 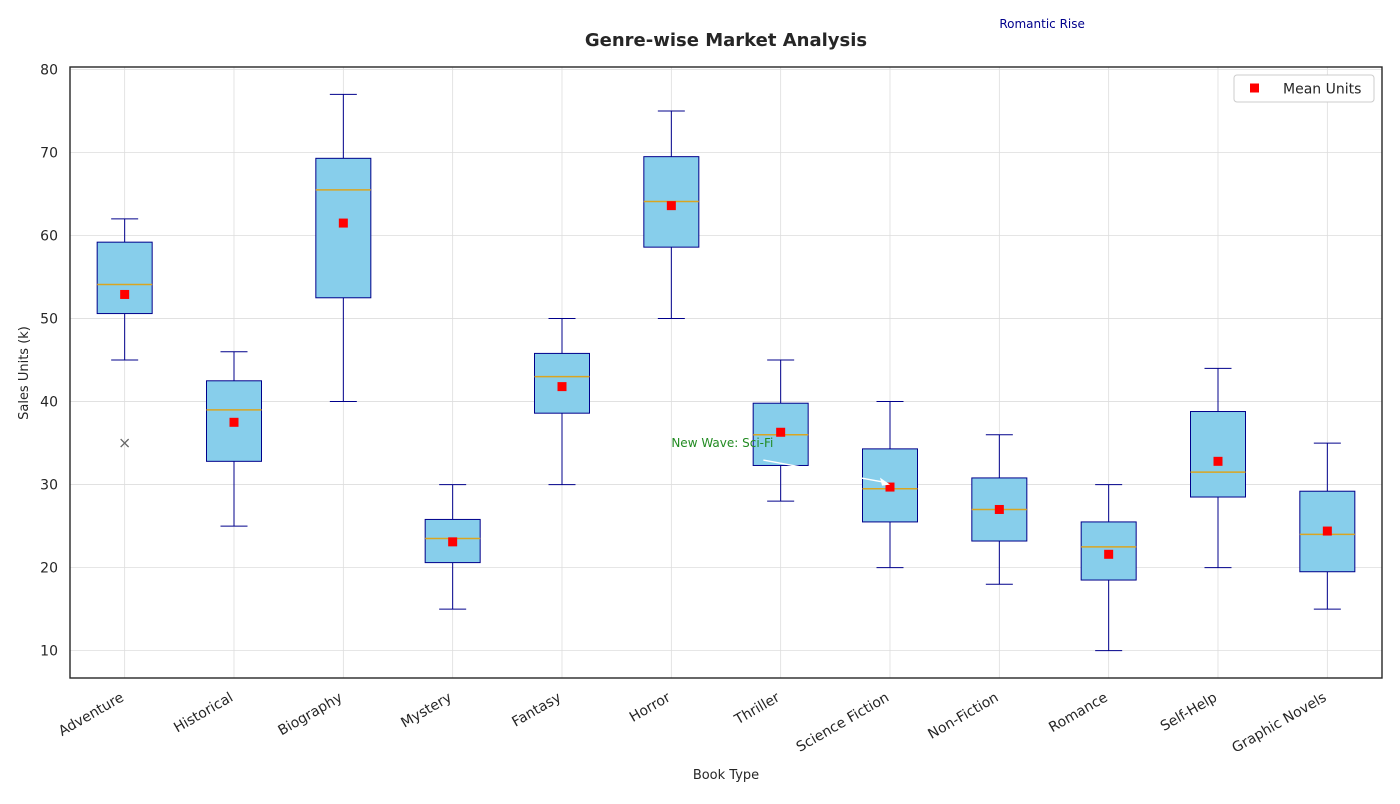 What do you see at coordinates (1254, 88) in the screenshot?
I see `legend-mean-marker` at bounding box center [1254, 88].